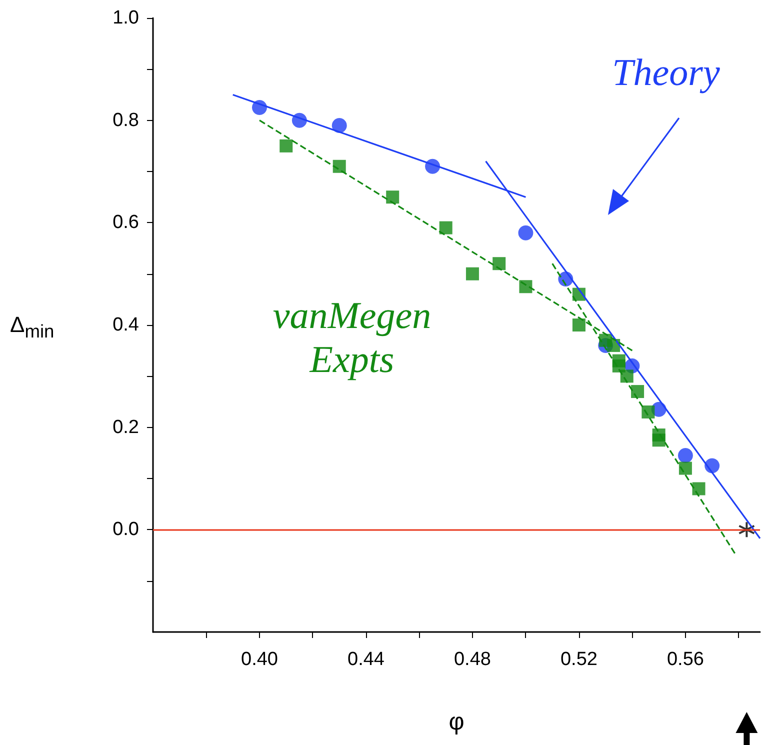 The width and height of the screenshot is (762, 745). What do you see at coordinates (366, 659) in the screenshot?
I see `x-tick-label: 0.44` at bounding box center [366, 659].